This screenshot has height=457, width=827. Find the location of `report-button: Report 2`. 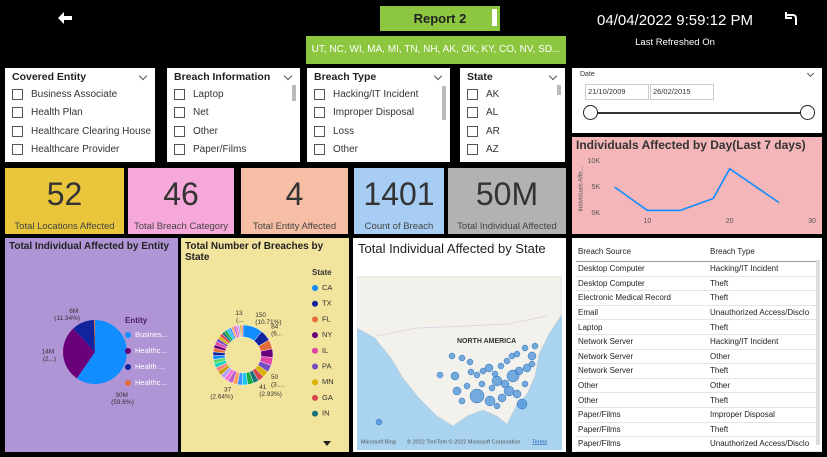

report-button: Report 2 is located at coordinates (440, 18).